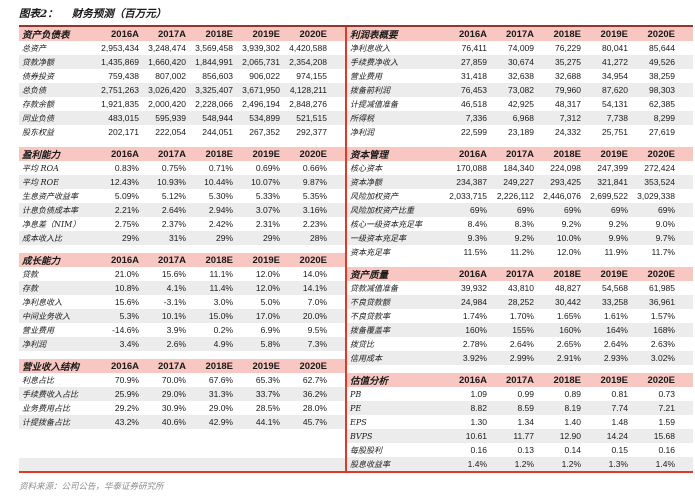  I want to click on value-cell: 10.1%, so click(173, 316).